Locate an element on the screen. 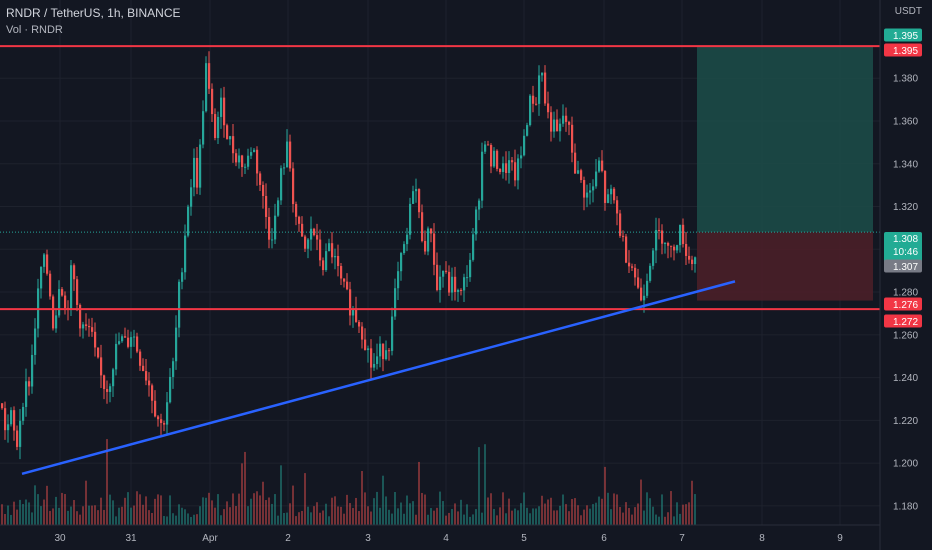 This screenshot has width=932, height=550. target-price-text: 1.395 is located at coordinates (905, 36).